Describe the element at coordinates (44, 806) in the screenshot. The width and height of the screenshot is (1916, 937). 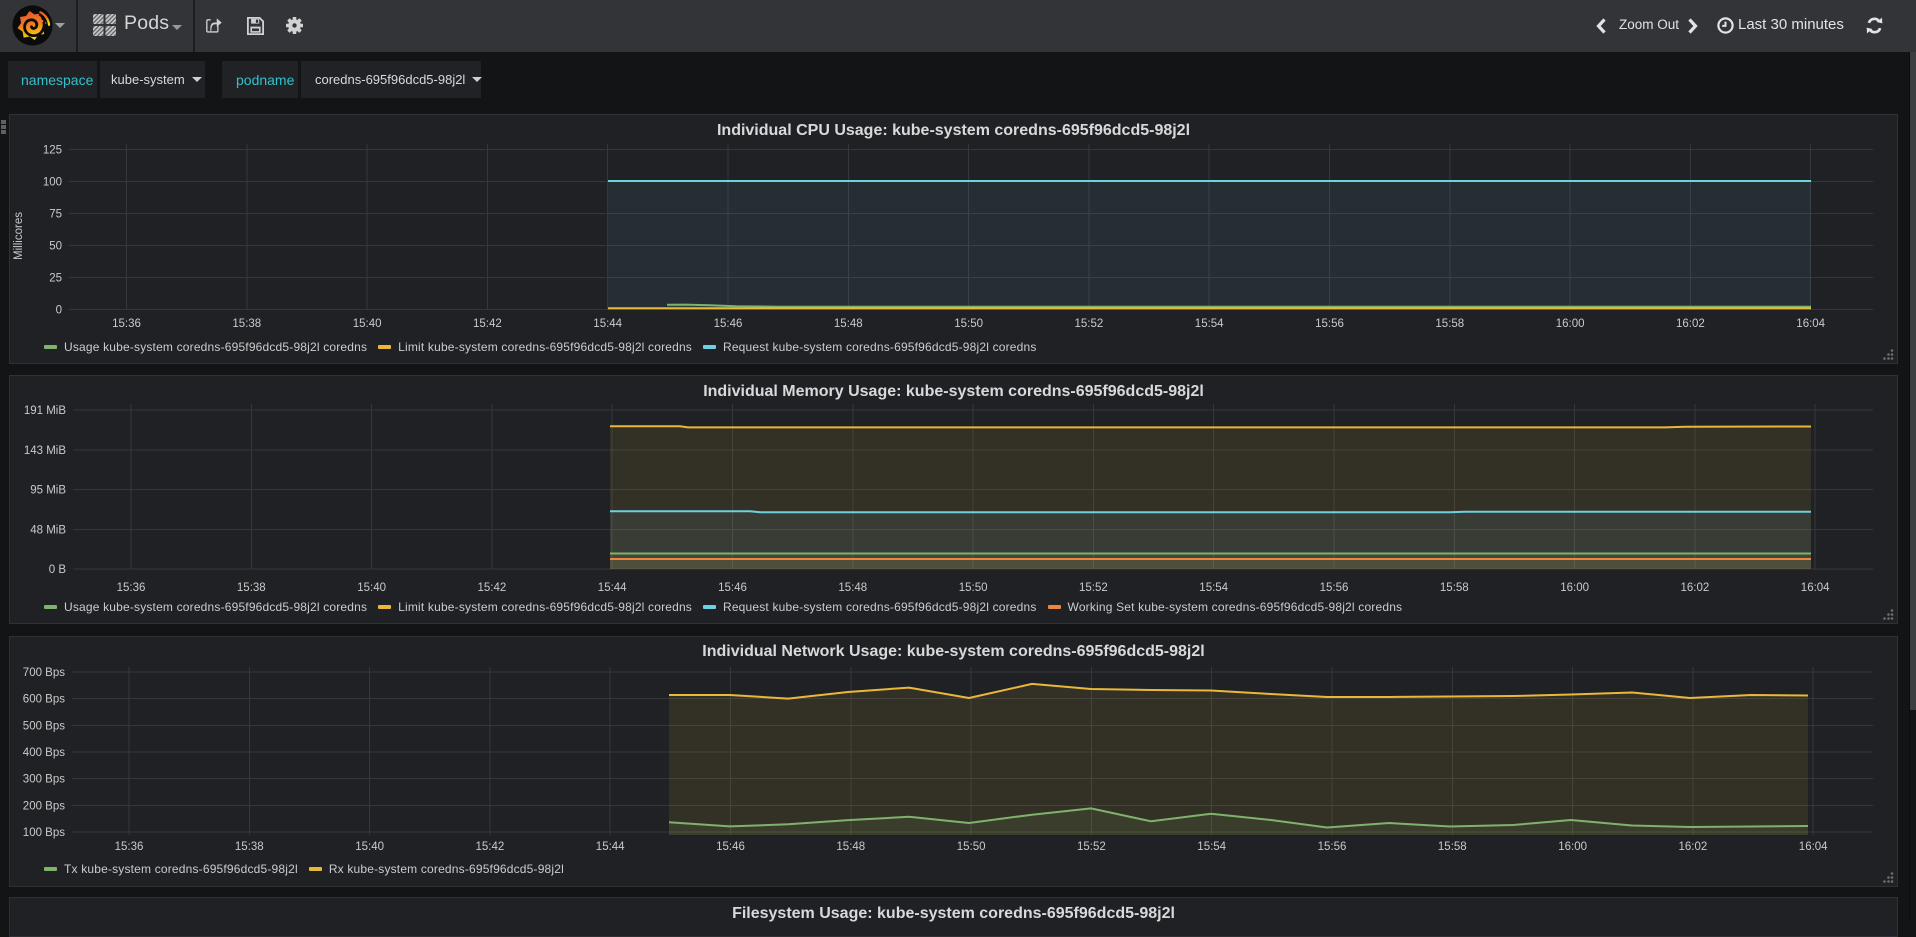
I see `svg-text: 200 Bps` at that location.